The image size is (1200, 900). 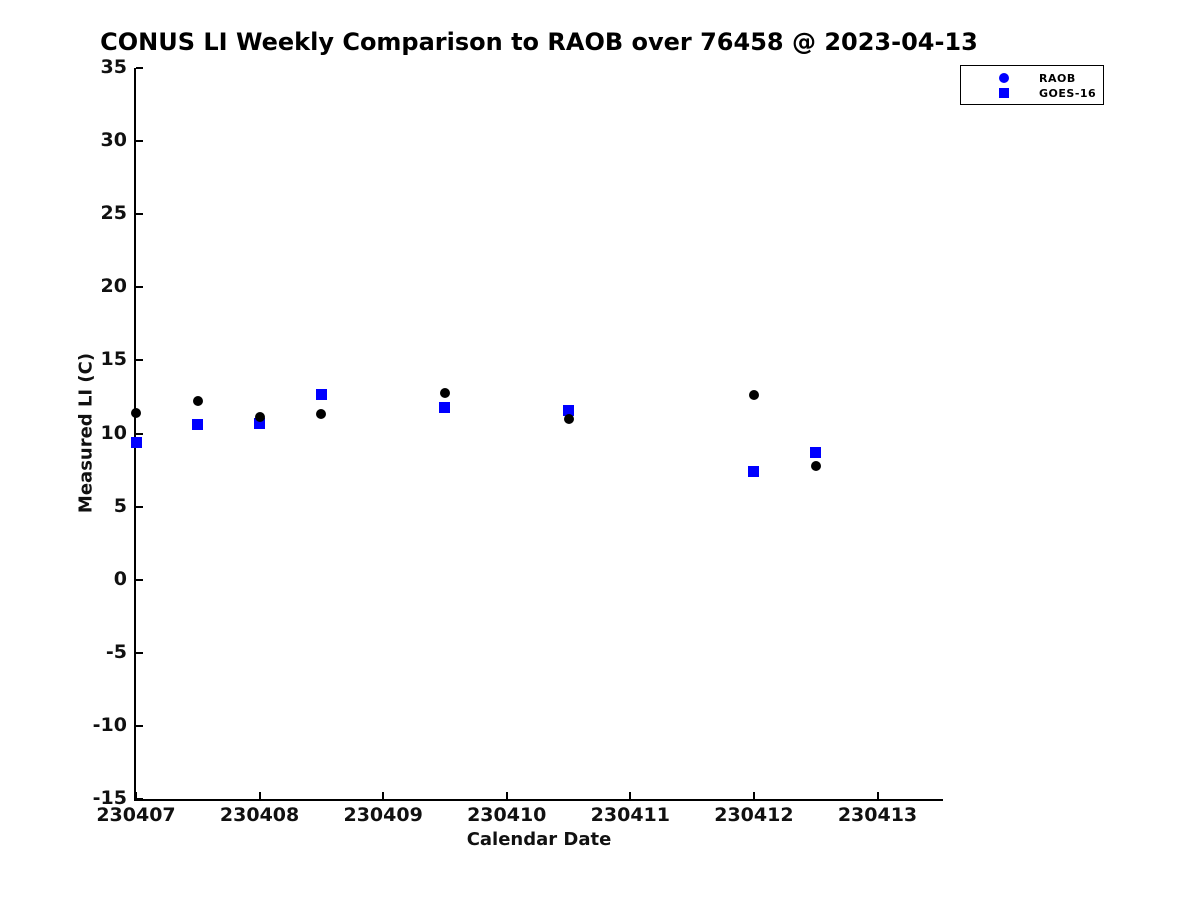 What do you see at coordinates (1068, 93) in the screenshot?
I see `legend-label: GOES-16` at bounding box center [1068, 93].